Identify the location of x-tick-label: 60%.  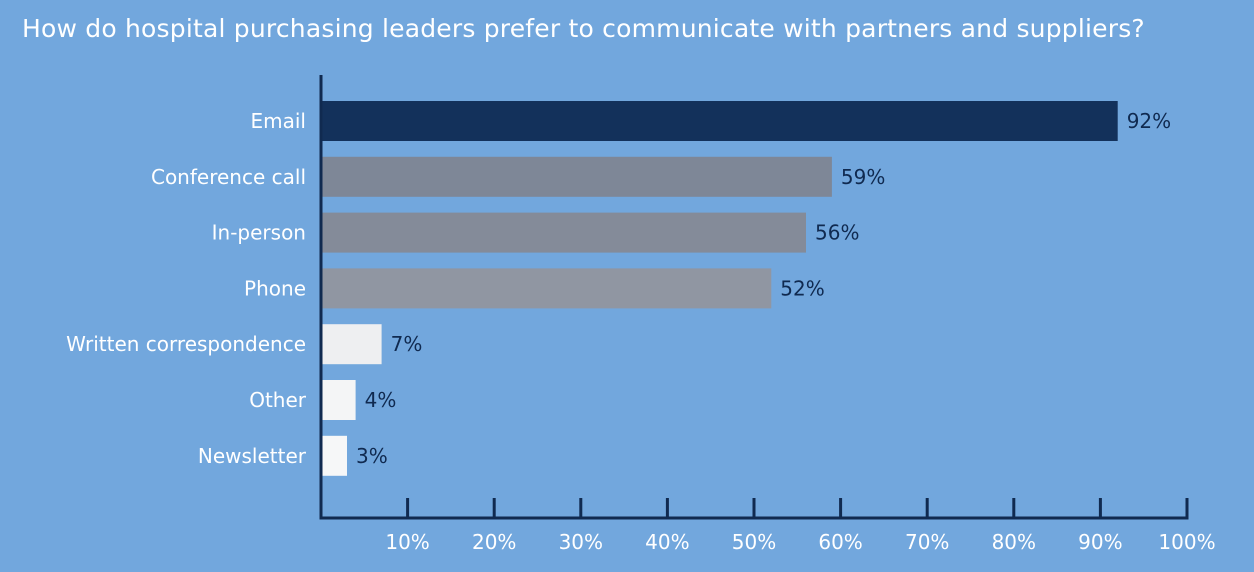
(840, 542).